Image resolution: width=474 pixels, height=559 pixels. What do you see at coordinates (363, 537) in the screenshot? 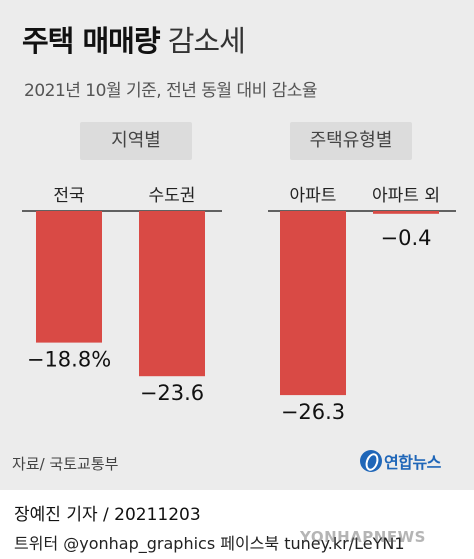
I see `yonhapnews-watermark: YONHAPNEWS` at bounding box center [363, 537].